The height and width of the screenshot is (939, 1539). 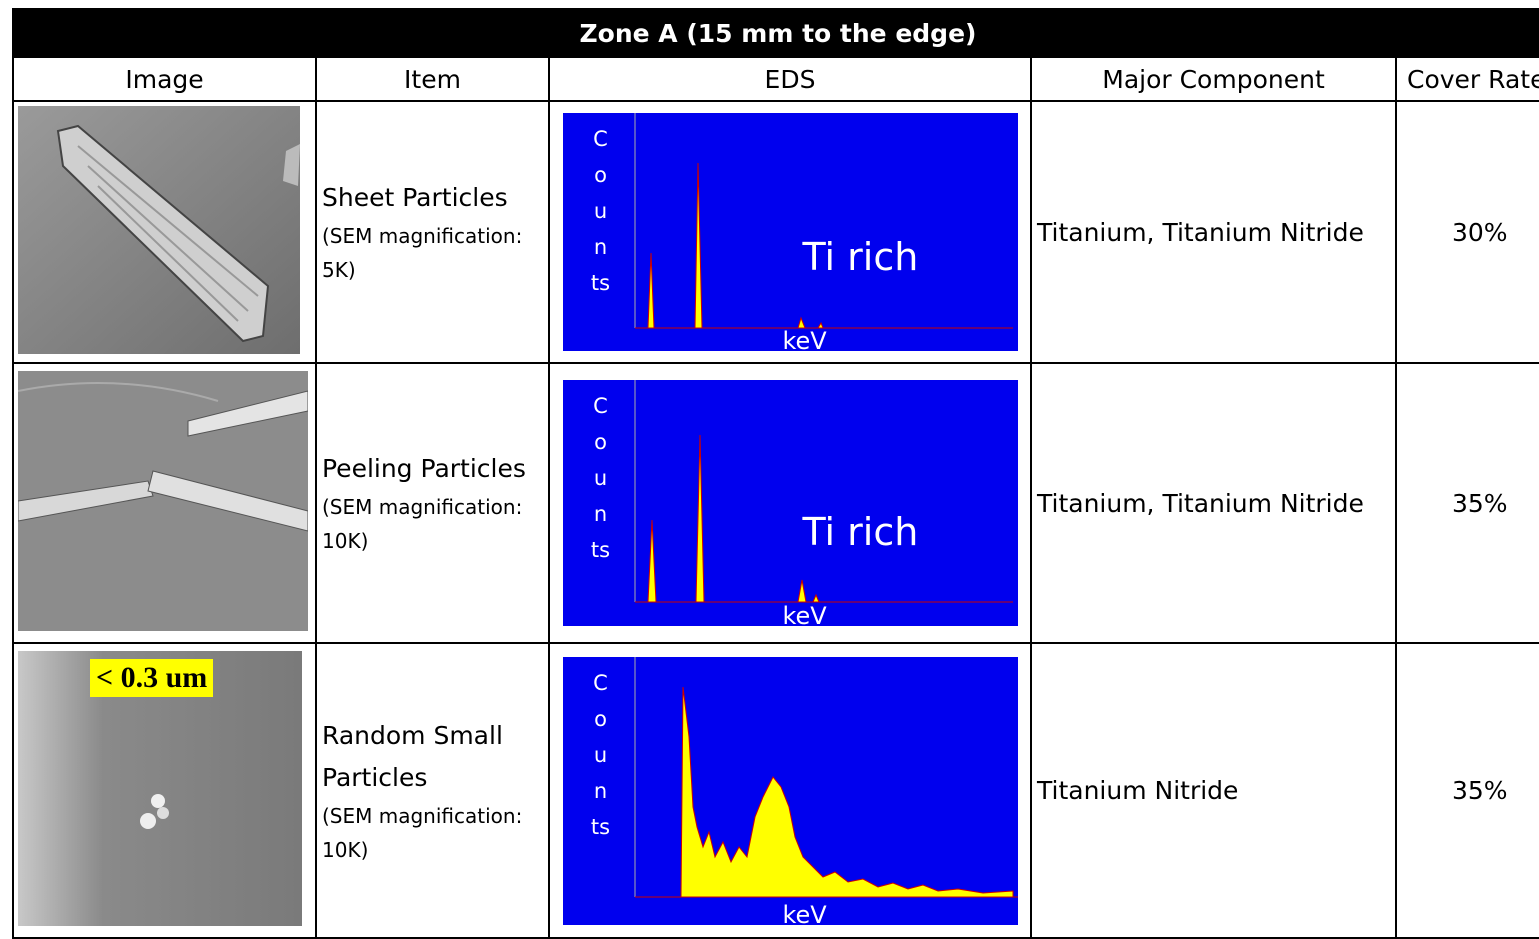 What do you see at coordinates (775, 33) in the screenshot?
I see `table-title: Zone A (15 mm to the edge)` at bounding box center [775, 33].